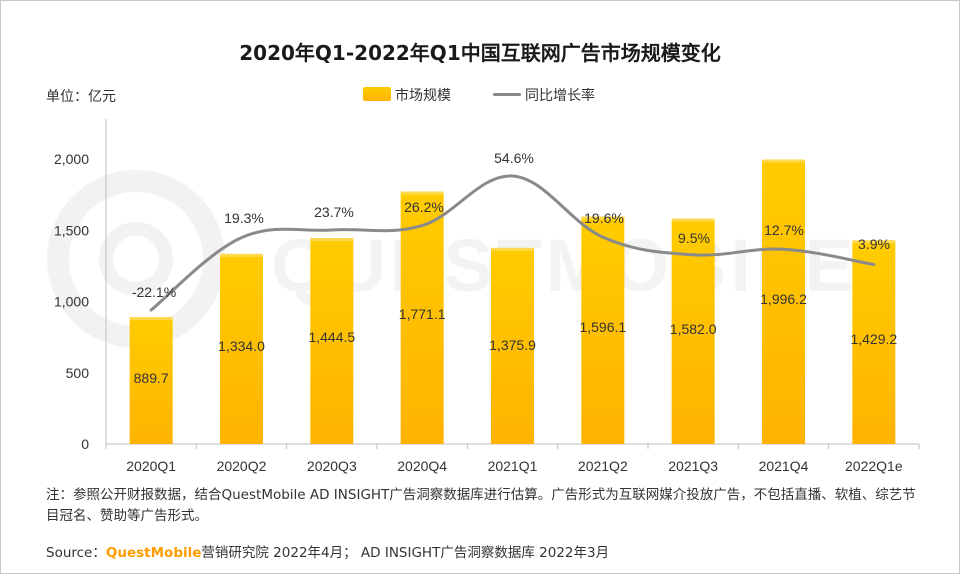  I want to click on legend-swatch-line, so click(507, 94).